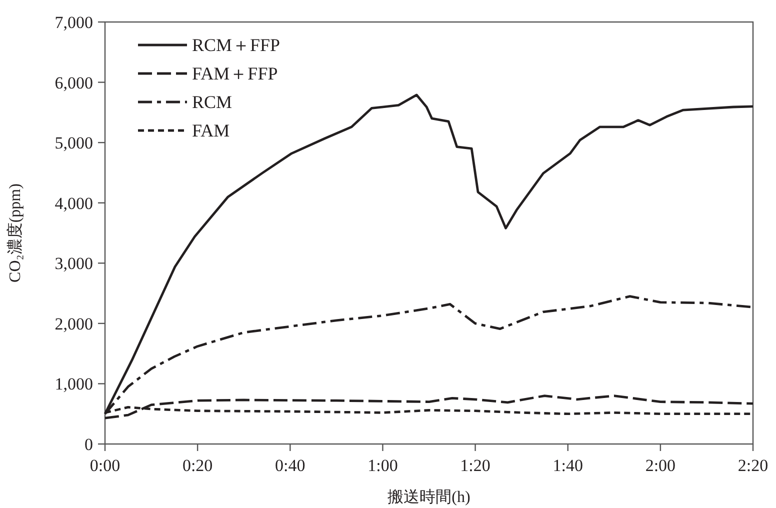  Describe the element at coordinates (73, 22) in the screenshot. I see `y-tick-label: 7,000` at that location.